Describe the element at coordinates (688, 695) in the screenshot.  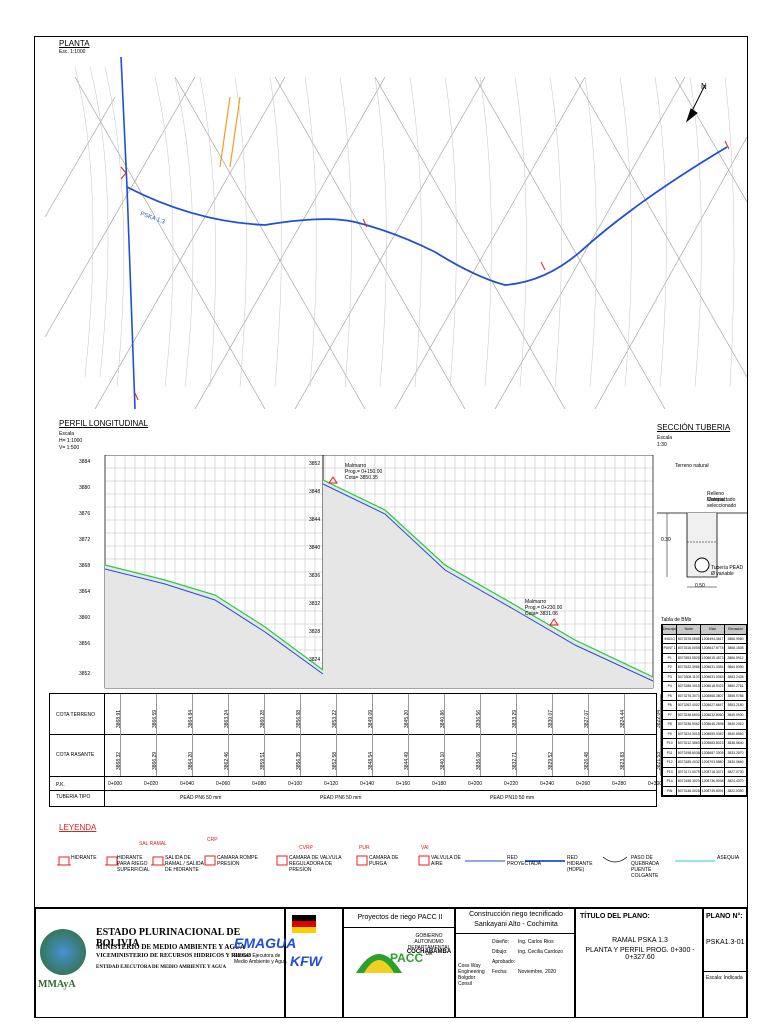
I see `bms-cell: 8073276.3073` at that location.